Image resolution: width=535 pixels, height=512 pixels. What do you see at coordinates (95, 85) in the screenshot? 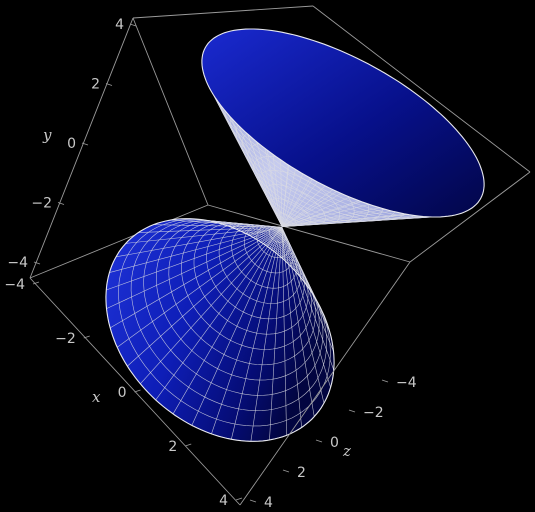
I see `y-tick-label: 2` at bounding box center [95, 85].